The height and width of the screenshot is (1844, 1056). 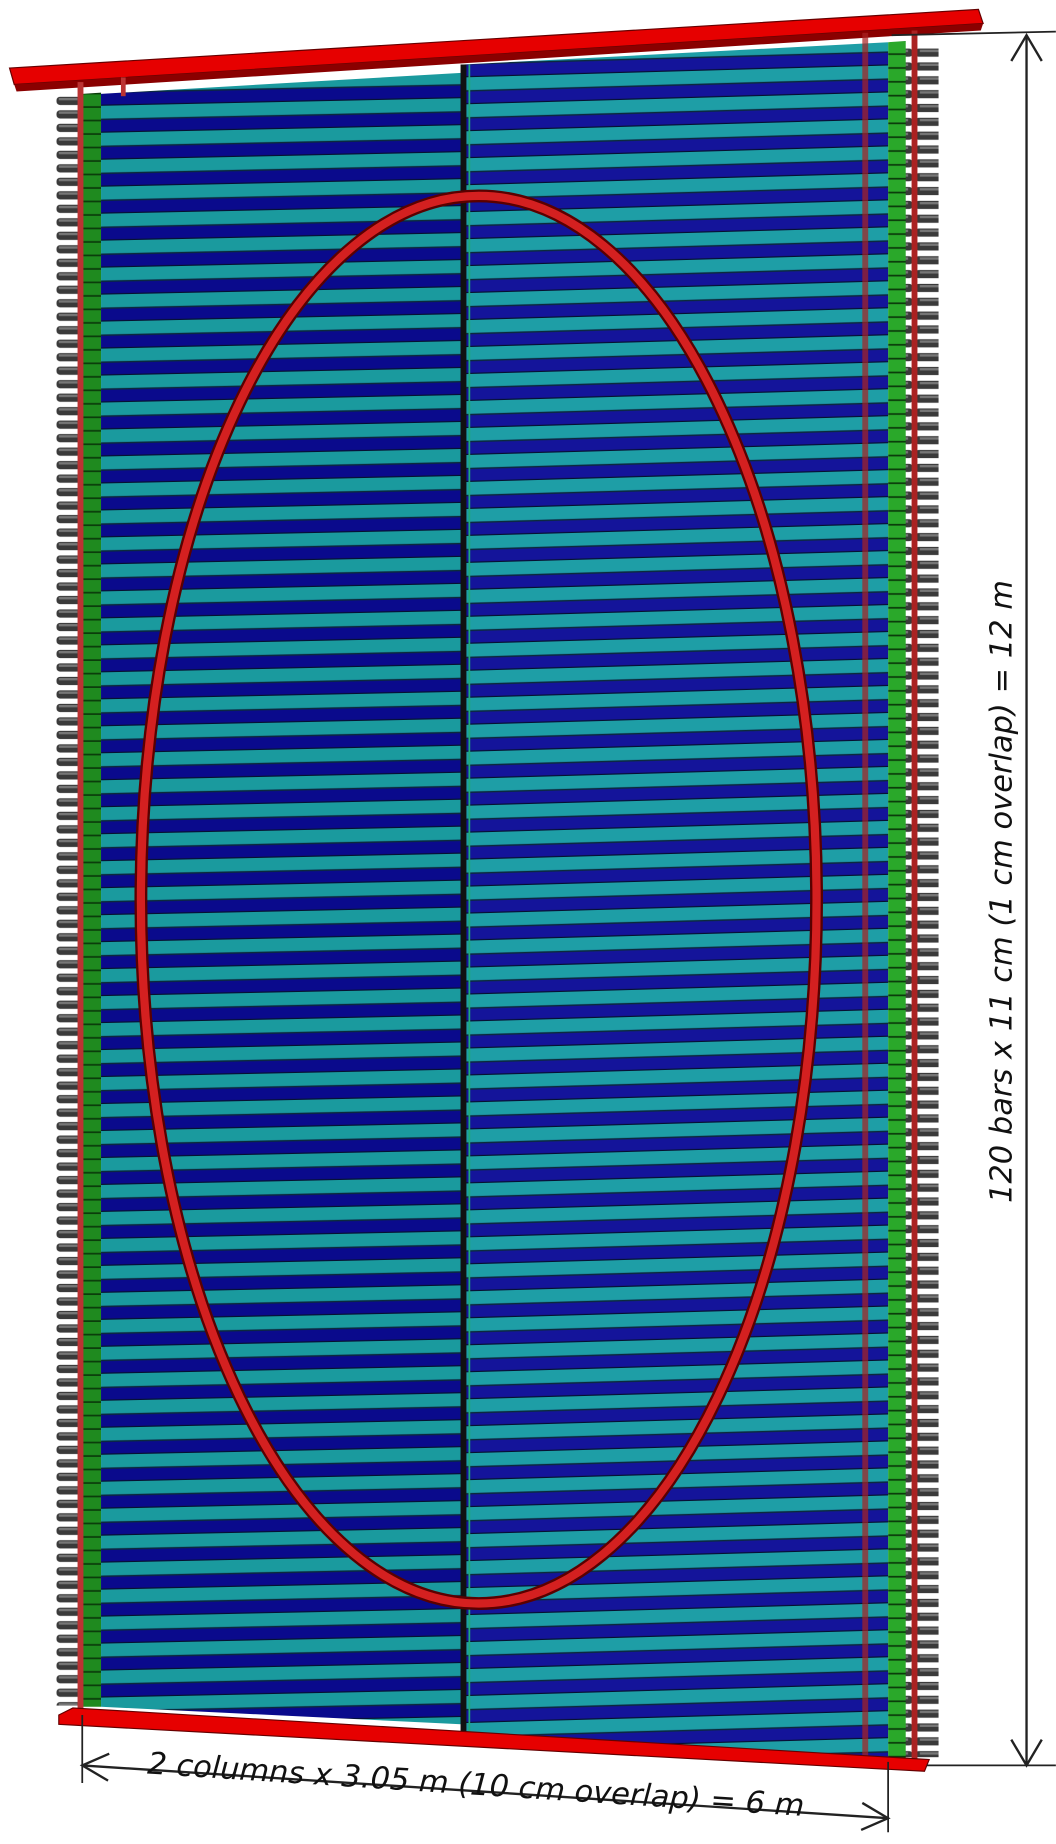 What do you see at coordinates (973, 33) in the screenshot?
I see `dim-ext` at bounding box center [973, 33].